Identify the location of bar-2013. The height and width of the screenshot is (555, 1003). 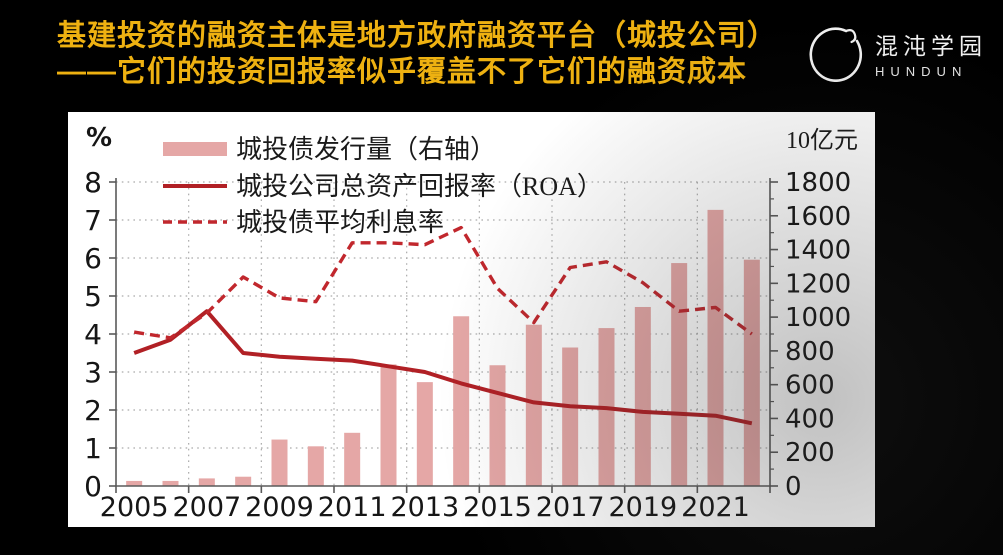
(424, 434).